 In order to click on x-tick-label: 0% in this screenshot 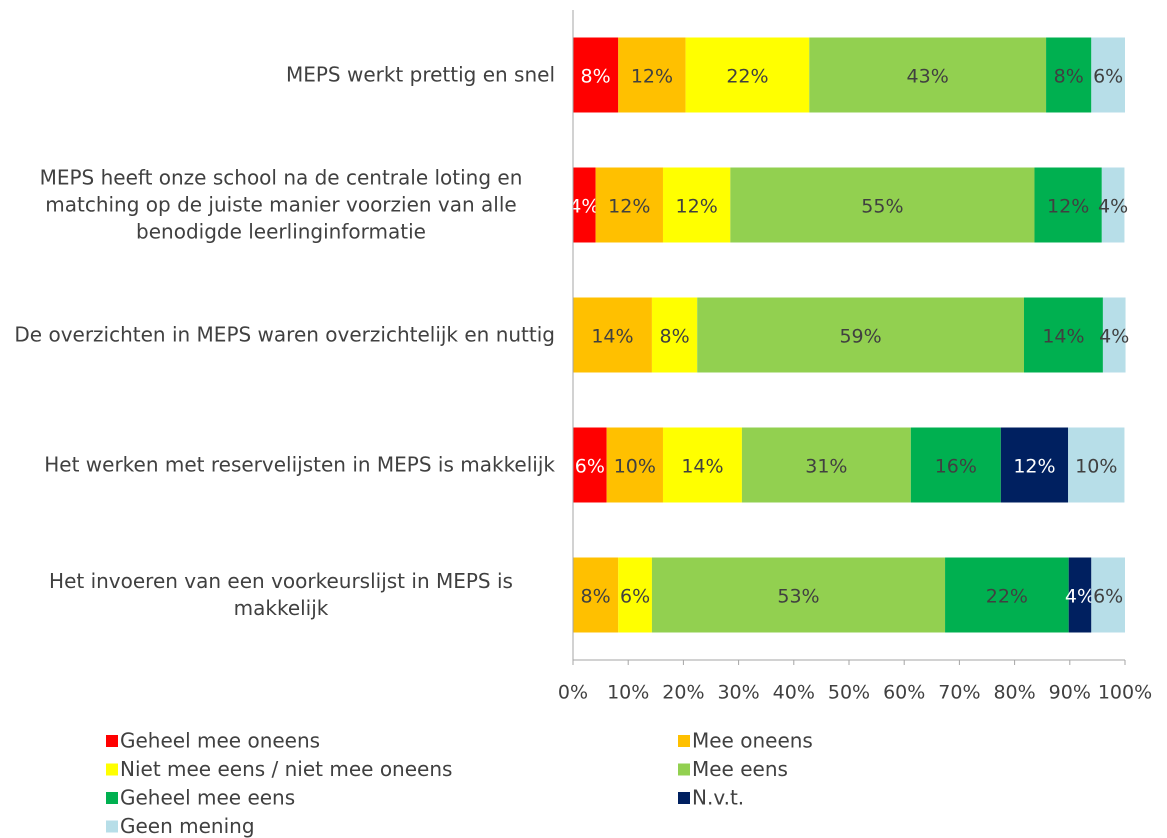, I will do `click(573, 693)`.